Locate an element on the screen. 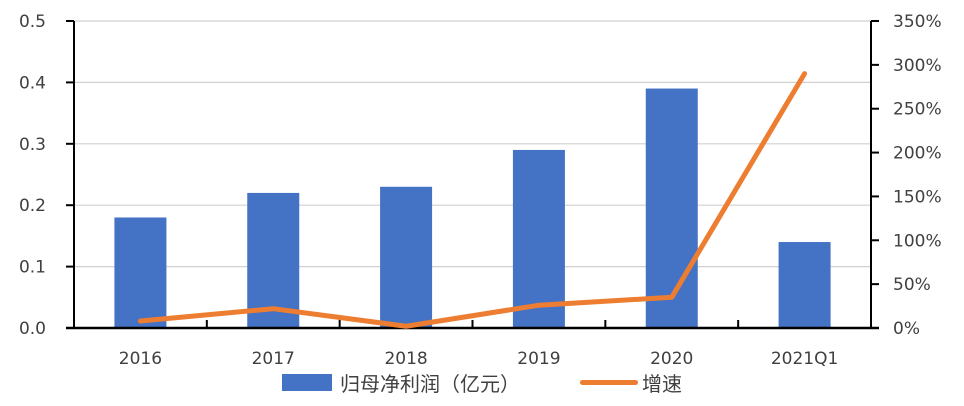 This screenshot has width=964, height=406. bar-swatch-icon is located at coordinates (307, 382).